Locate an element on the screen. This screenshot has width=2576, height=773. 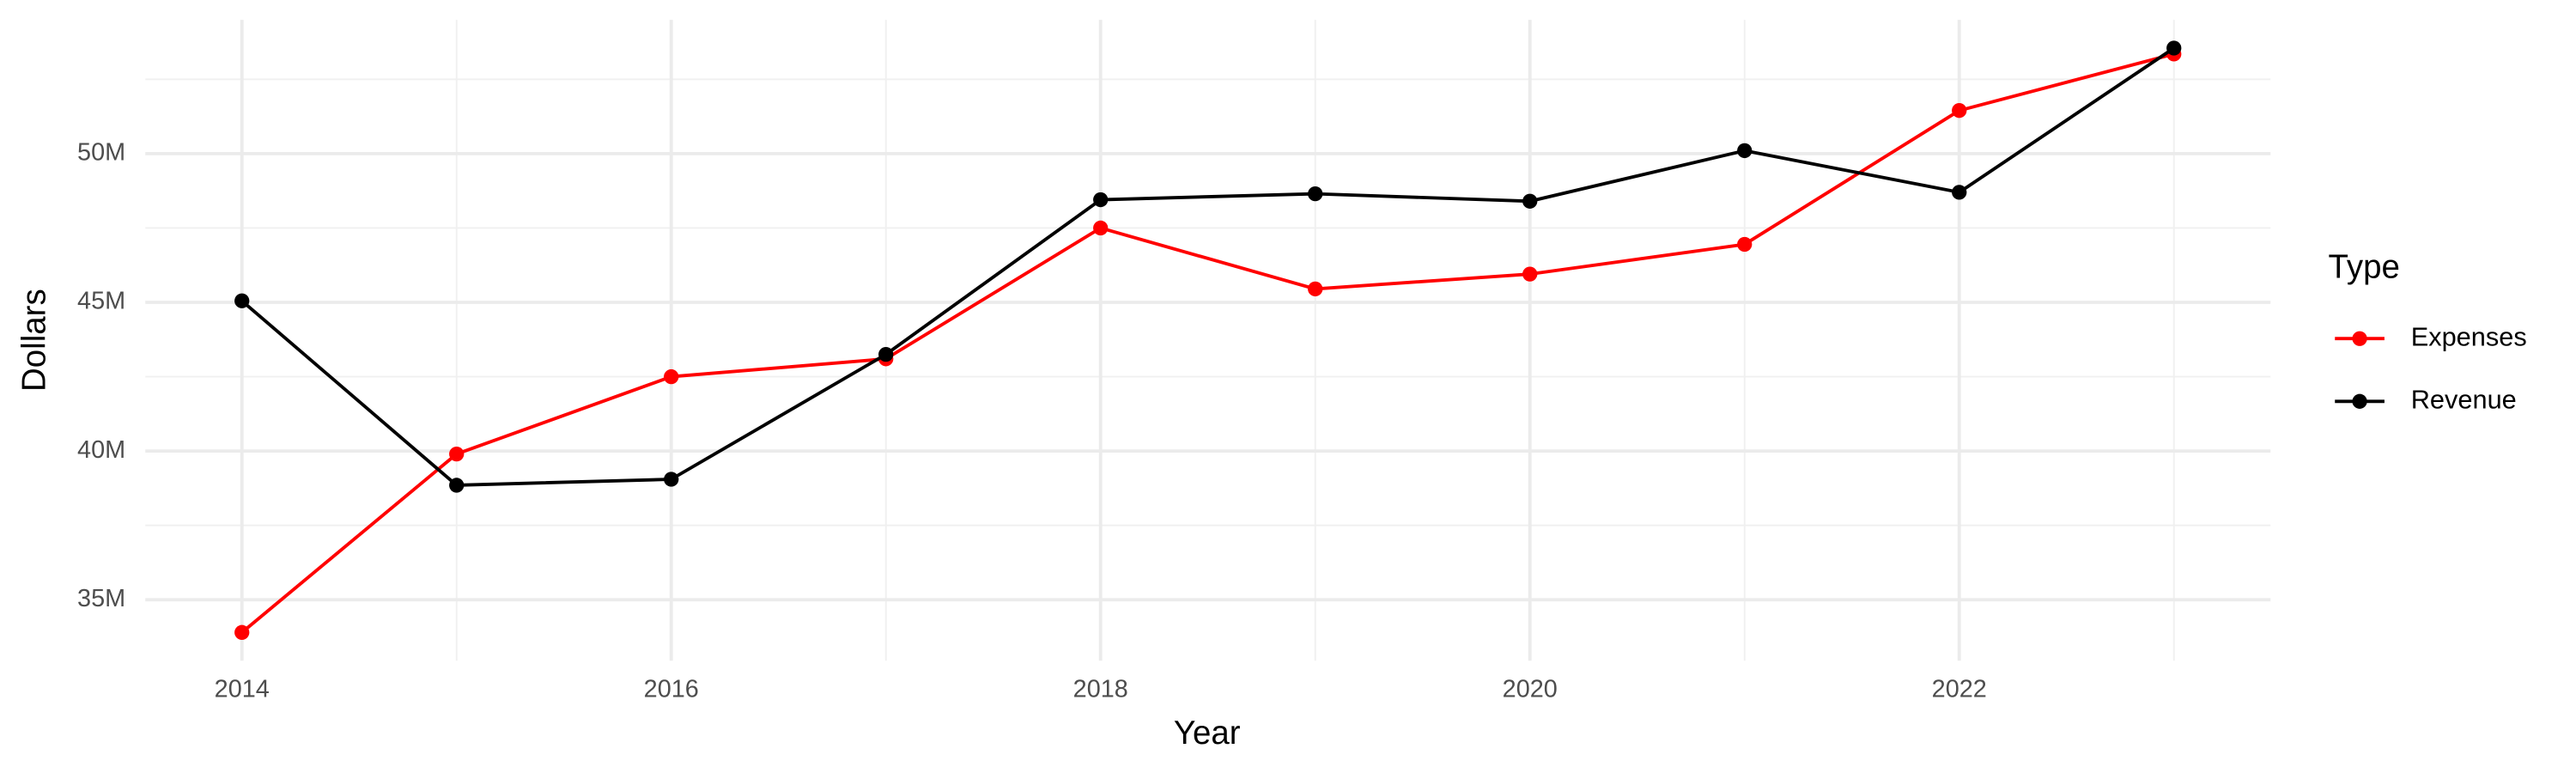
x-tick-label: 2022 is located at coordinates (1960, 689).